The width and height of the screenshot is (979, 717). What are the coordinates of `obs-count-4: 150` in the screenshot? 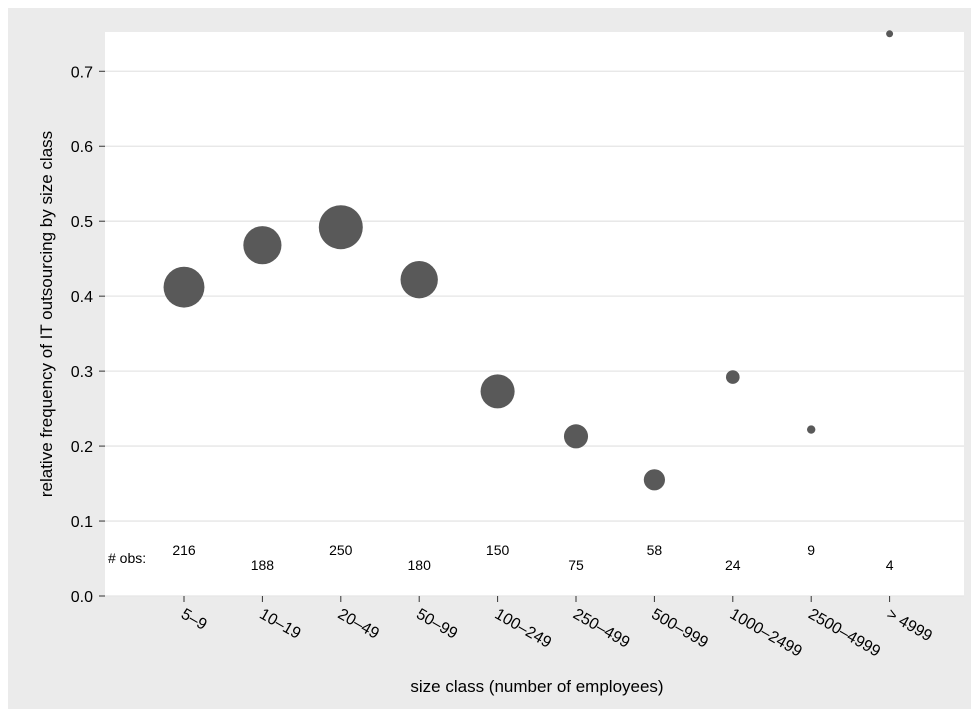 It's located at (498, 550).